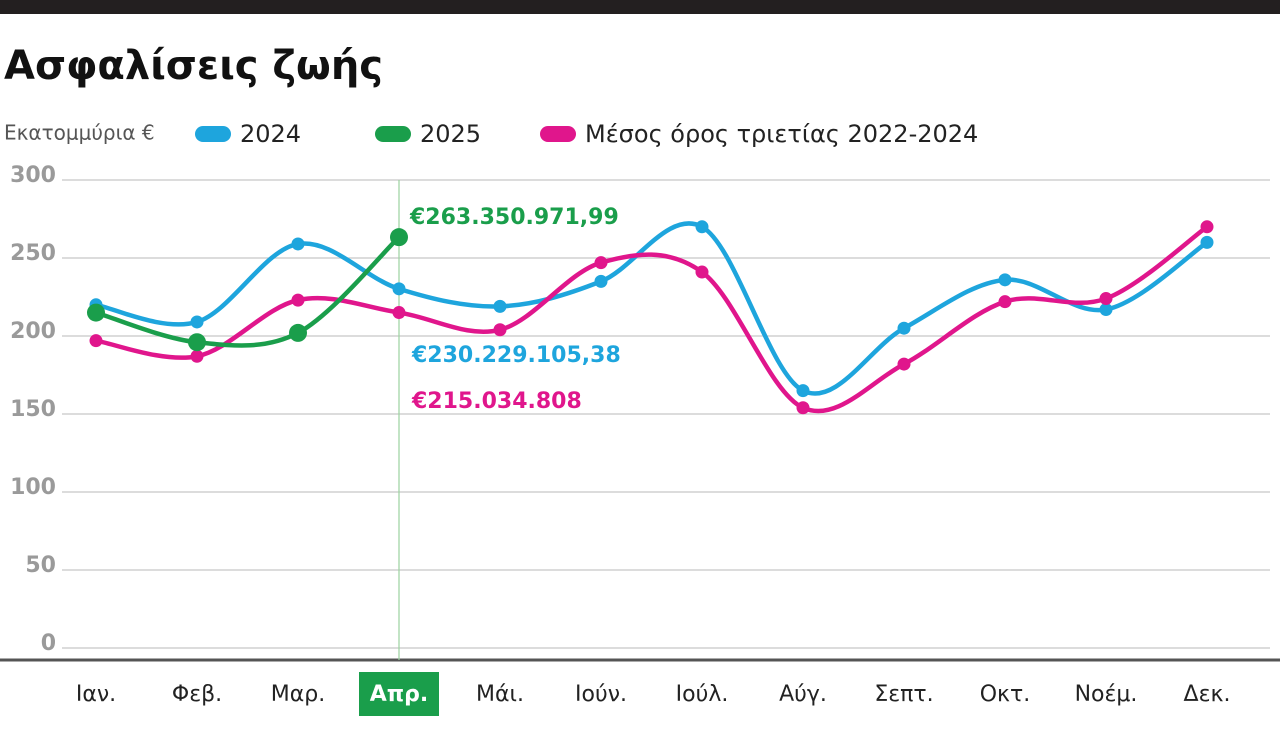  Describe the element at coordinates (496, 401) in the screenshot. I see `annotation: €215.034.808` at that location.